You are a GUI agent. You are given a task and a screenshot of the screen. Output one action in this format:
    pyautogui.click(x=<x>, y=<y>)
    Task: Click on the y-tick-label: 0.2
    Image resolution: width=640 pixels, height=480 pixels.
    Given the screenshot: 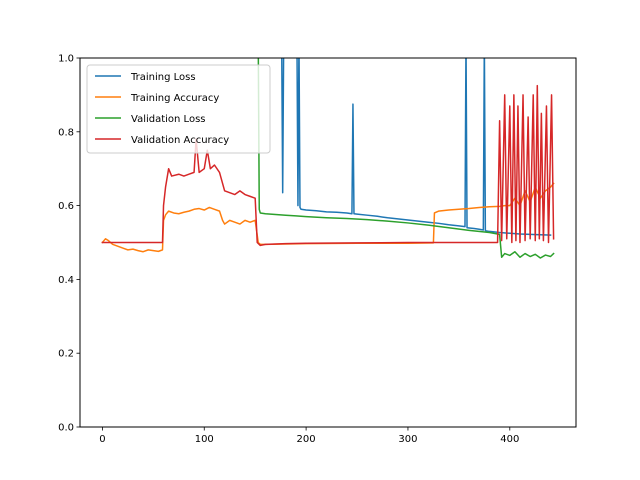 What is the action you would take?
    pyautogui.click(x=66, y=354)
    